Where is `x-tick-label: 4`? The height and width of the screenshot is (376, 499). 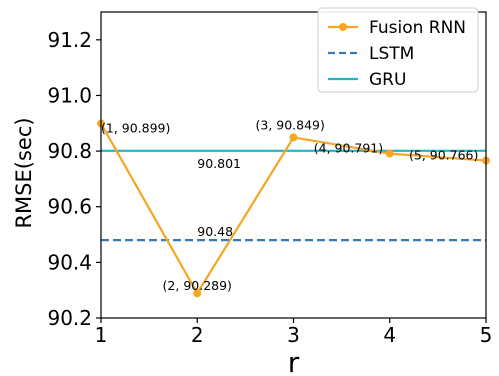
x-tick-label: 4 is located at coordinates (389, 335).